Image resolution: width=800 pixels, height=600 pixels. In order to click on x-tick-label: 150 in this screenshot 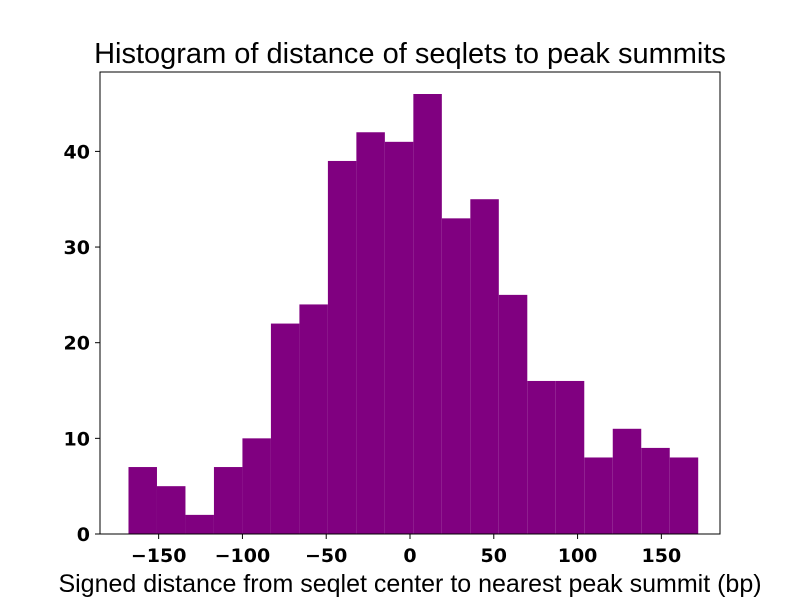, I will do `click(662, 556)`.